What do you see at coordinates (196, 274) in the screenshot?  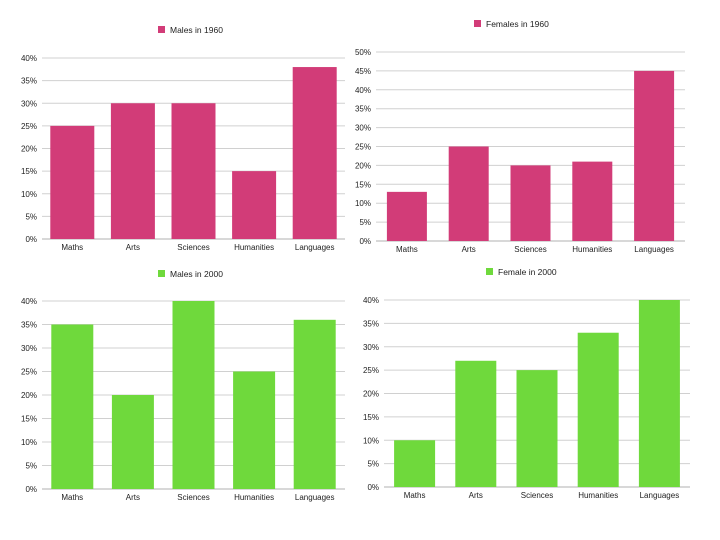 I see `legend-label: Males in 2000` at bounding box center [196, 274].